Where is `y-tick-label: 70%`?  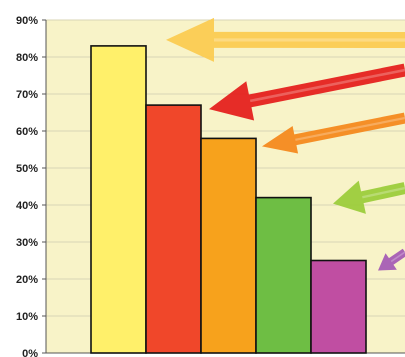
y-tick-label: 70% is located at coordinates (27, 95).